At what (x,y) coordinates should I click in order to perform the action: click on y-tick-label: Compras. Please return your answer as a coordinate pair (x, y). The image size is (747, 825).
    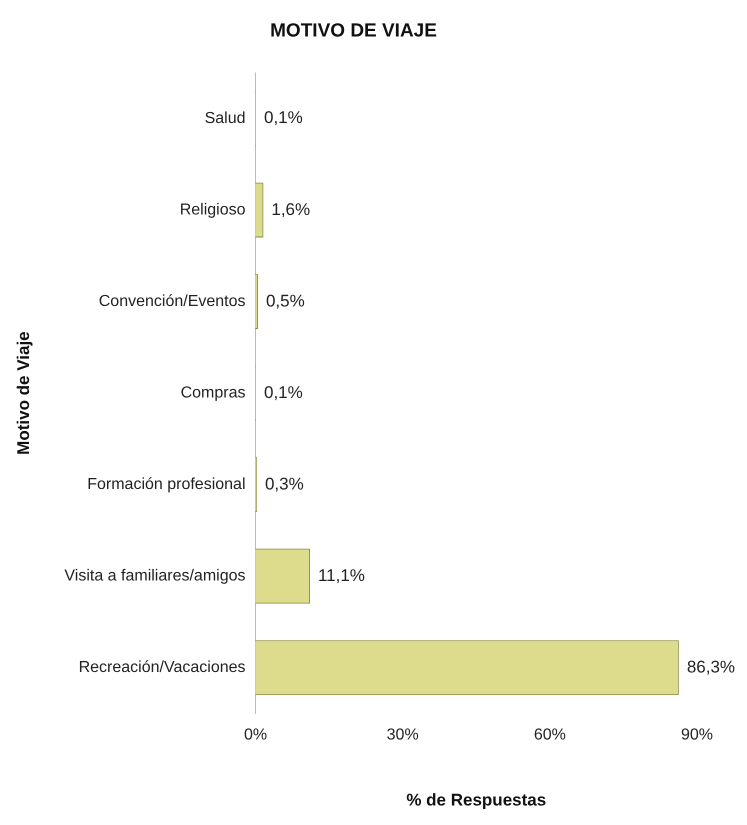
    Looking at the image, I should click on (213, 393).